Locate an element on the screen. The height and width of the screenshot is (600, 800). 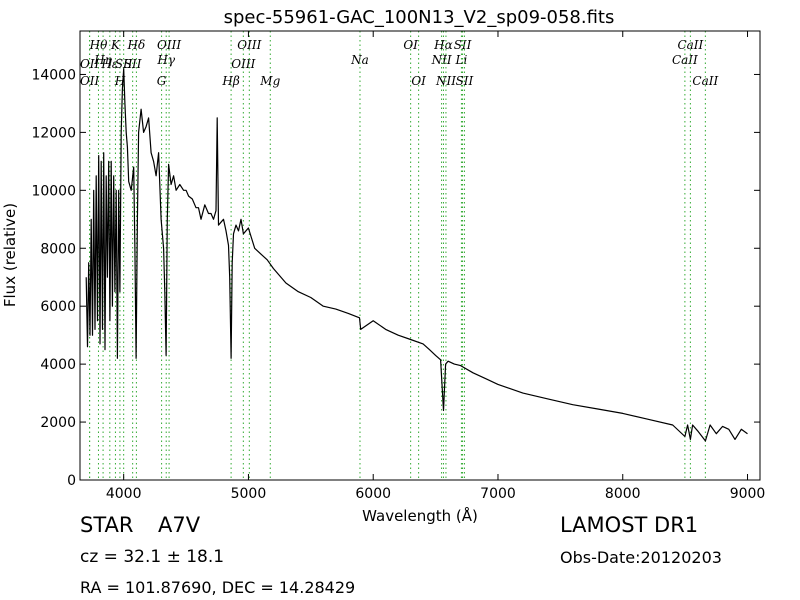
y-tick-label: 10000 is located at coordinates (53, 191).